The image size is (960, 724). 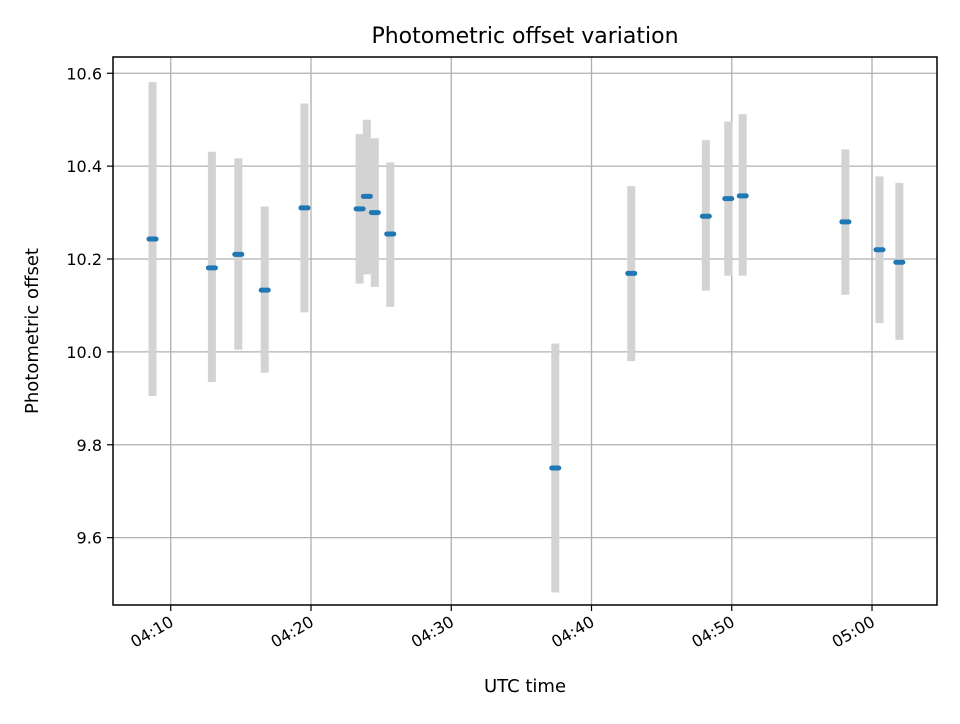 I want to click on y-tick-label: 10.0, so click(x=84, y=352).